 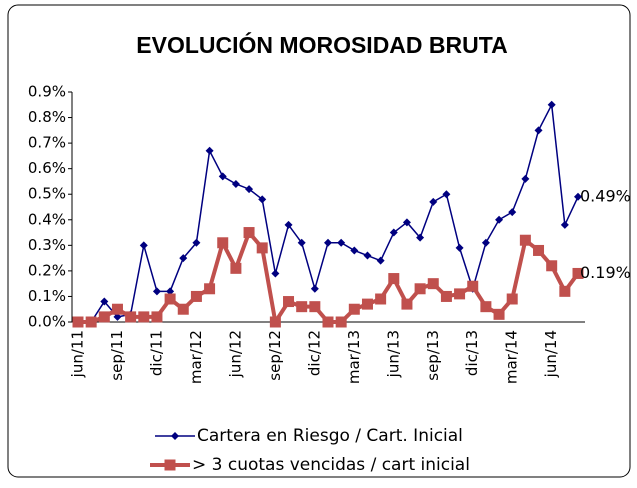 I want to click on data-label: 0.49%, so click(x=605, y=195).